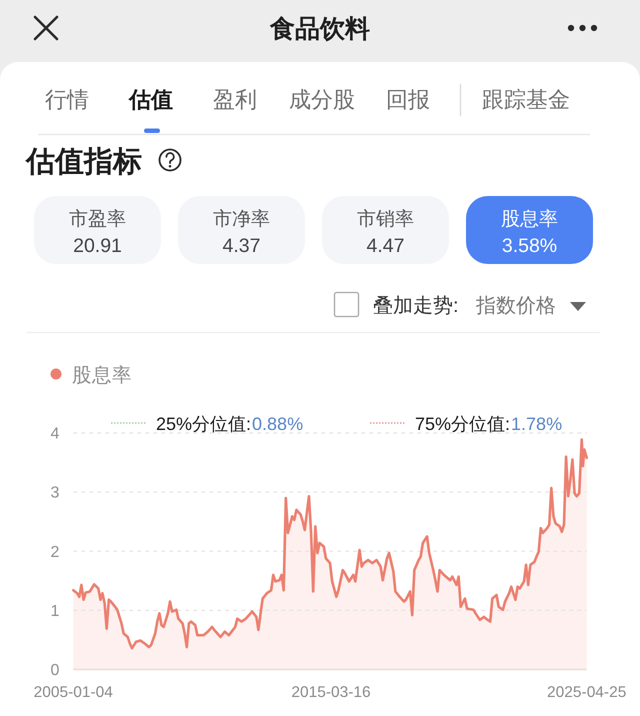 The image size is (640, 716). I want to click on text: 4.47, so click(385, 246).